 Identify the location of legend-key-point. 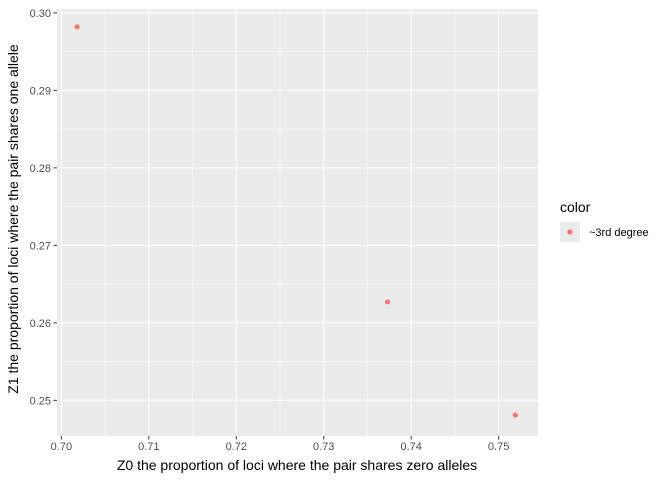
(570, 232).